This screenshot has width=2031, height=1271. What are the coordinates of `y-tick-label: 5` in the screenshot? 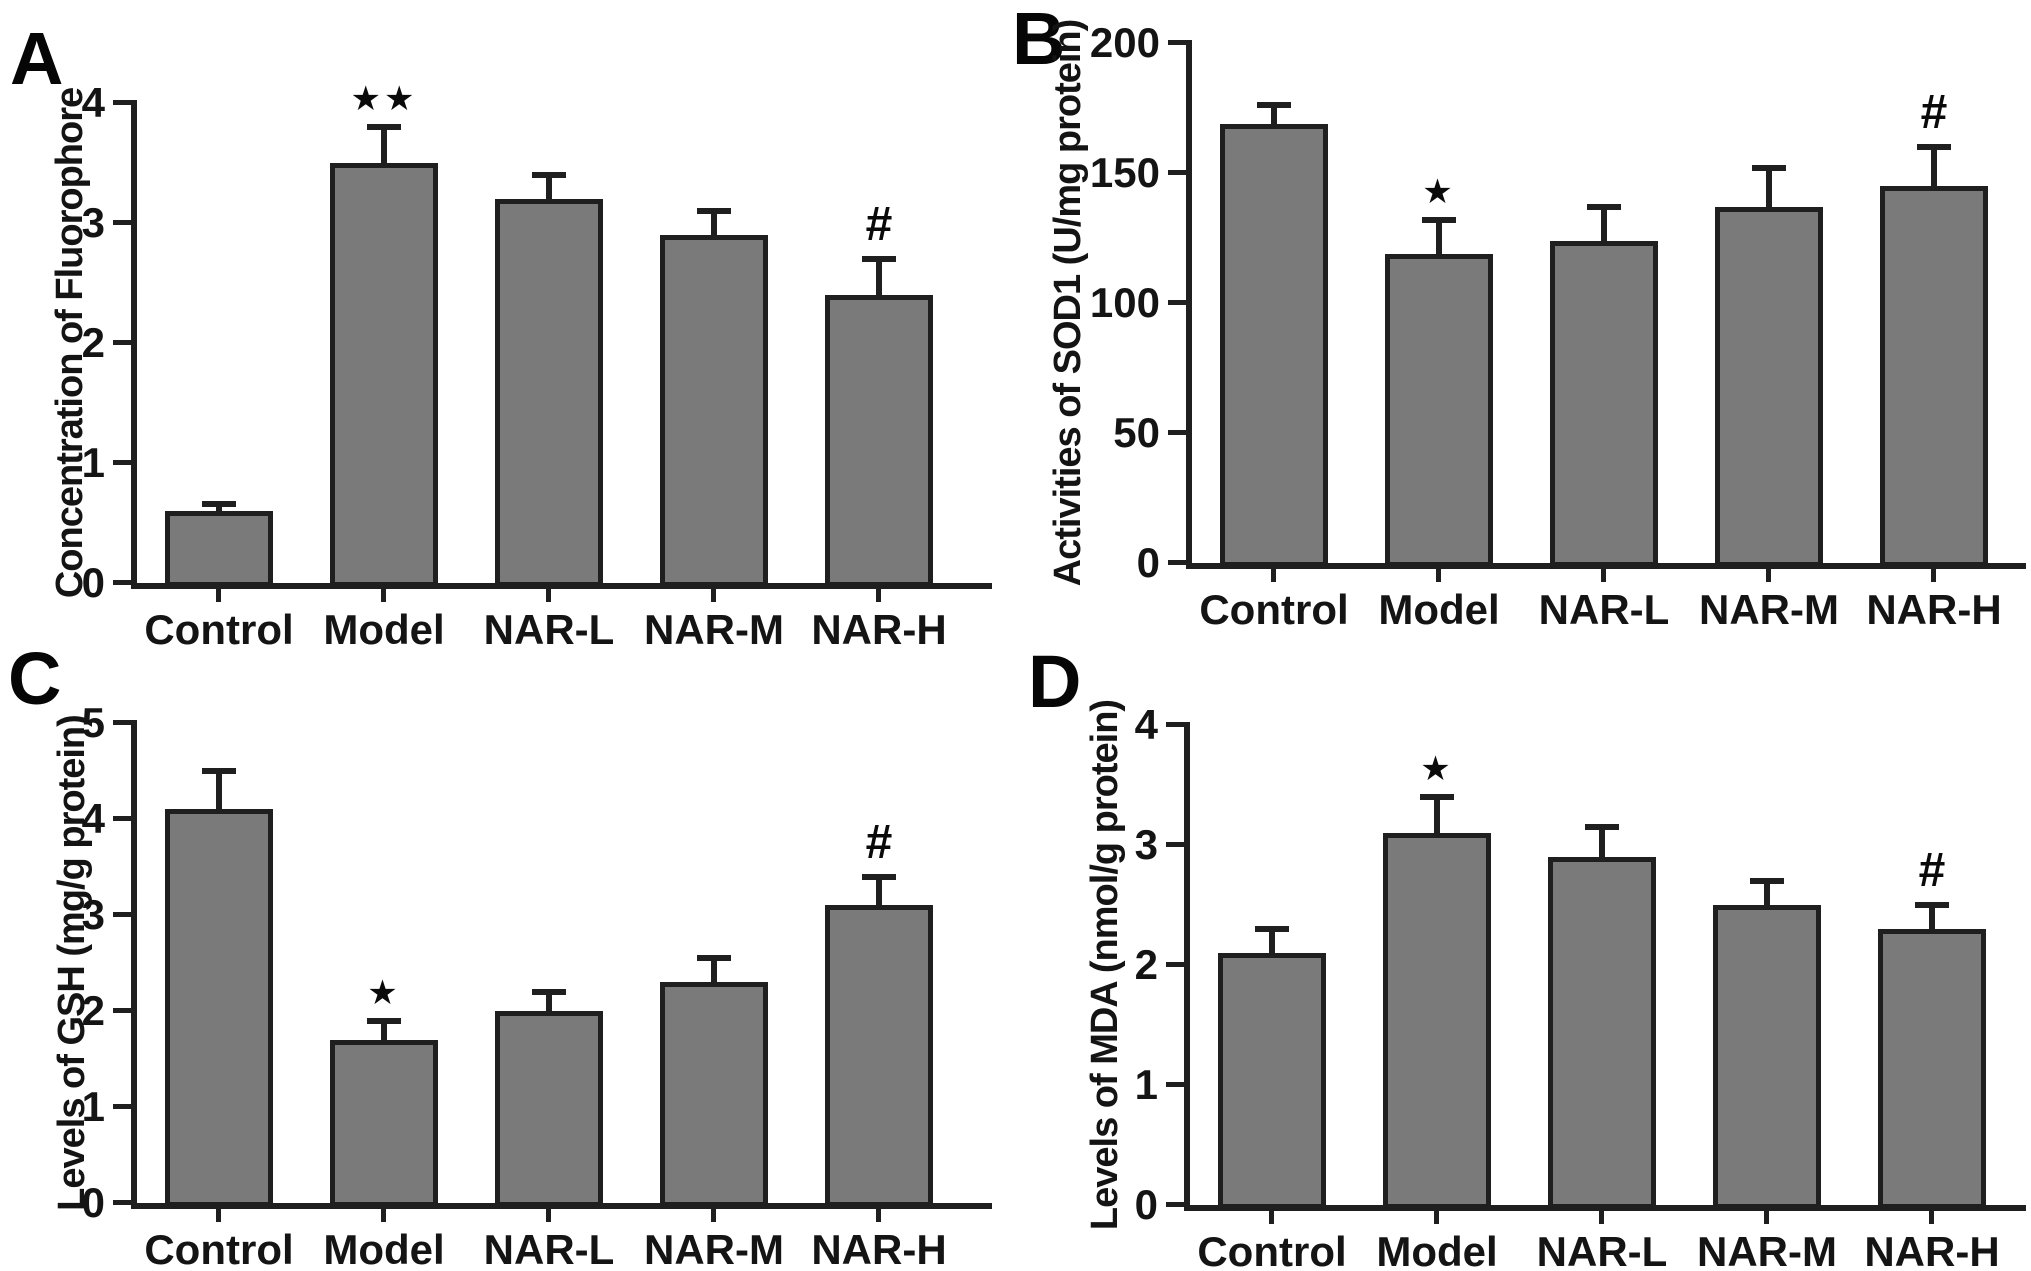 It's located at (93, 722).